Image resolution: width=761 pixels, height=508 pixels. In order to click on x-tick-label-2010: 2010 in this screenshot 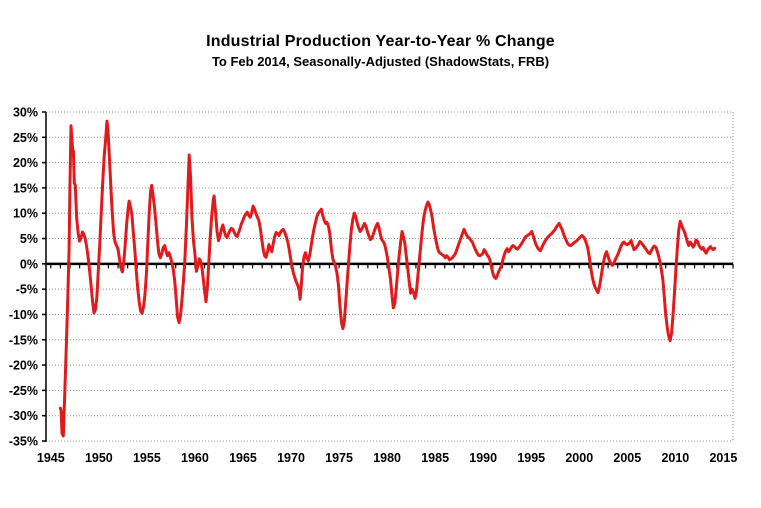, I will do `click(675, 458)`.